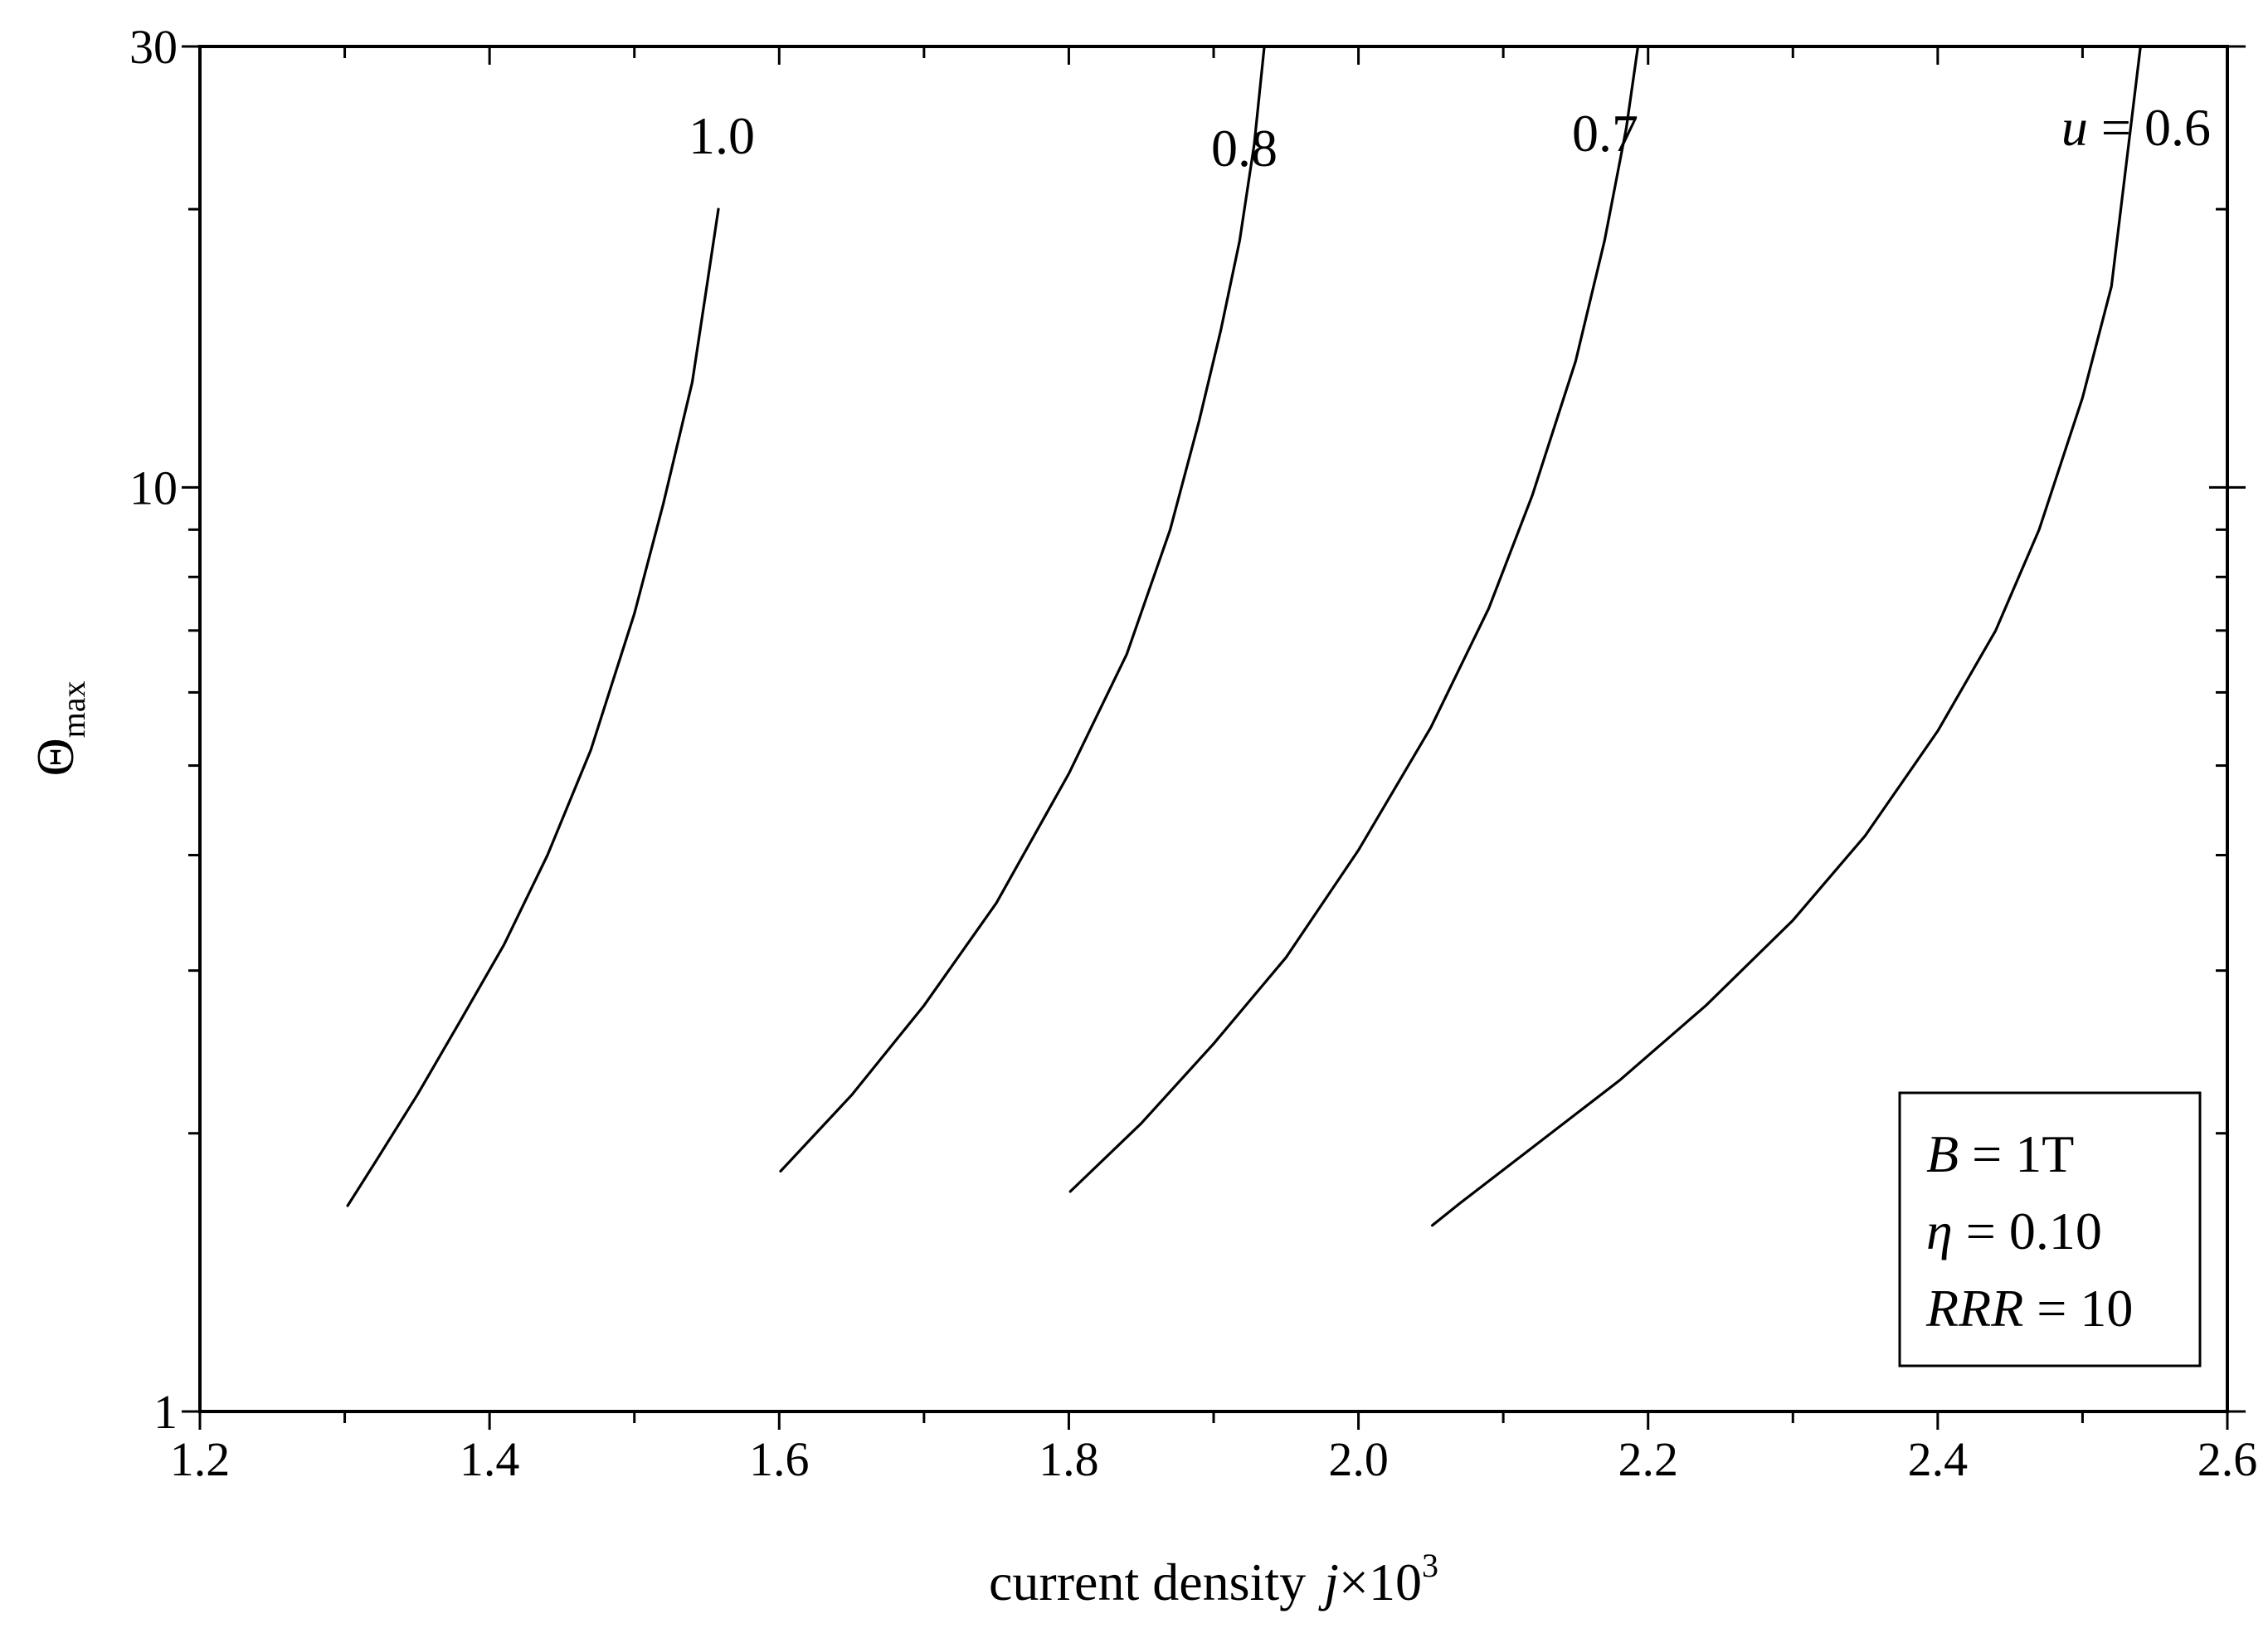 The height and width of the screenshot is (1643, 2268). I want to click on x-tick-label-1: 1.4, so click(490, 1459).